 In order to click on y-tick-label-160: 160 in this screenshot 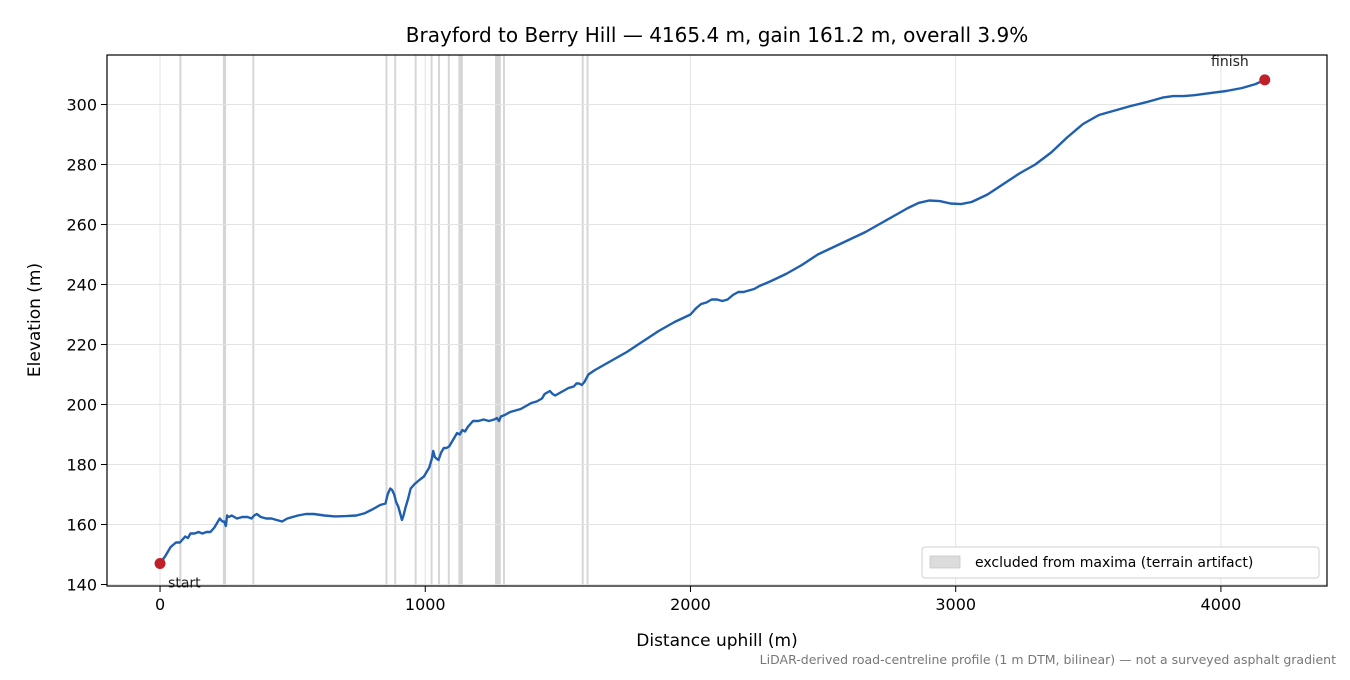, I will do `click(81, 525)`.